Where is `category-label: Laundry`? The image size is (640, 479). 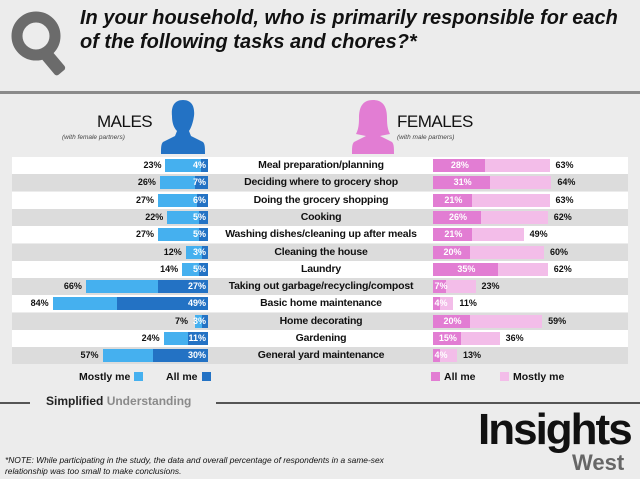 category-label: Laundry is located at coordinates (321, 268).